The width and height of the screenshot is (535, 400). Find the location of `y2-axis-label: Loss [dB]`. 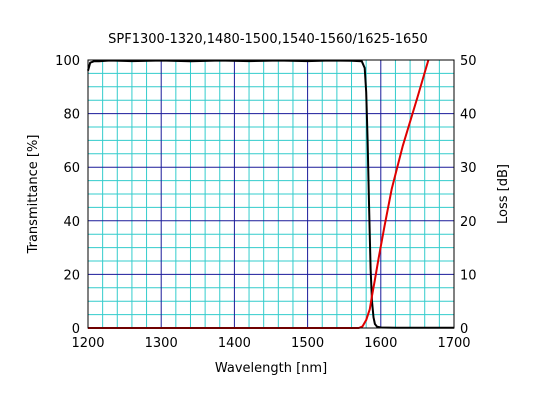

y2-axis-label: Loss [dB] is located at coordinates (503, 194).